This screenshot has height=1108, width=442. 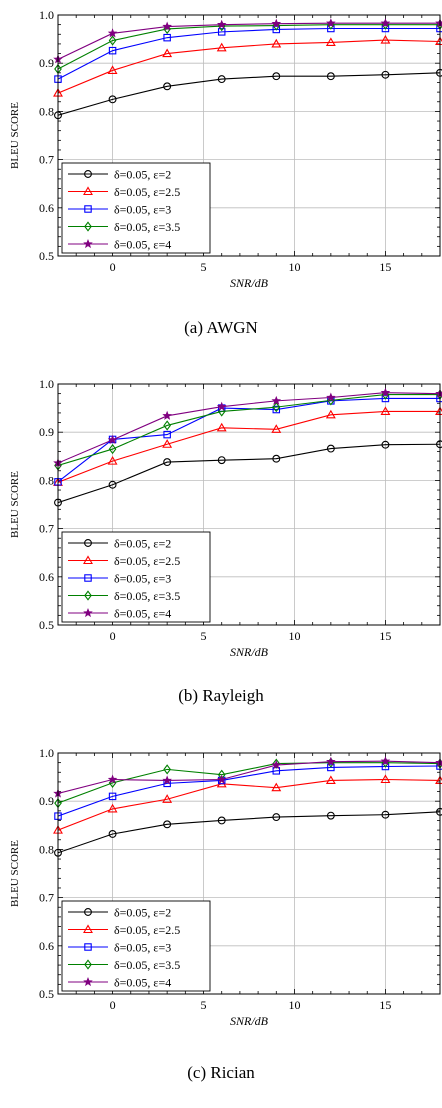 I want to click on y-axis-label: BLEU SCORE, so click(x=15, y=873).